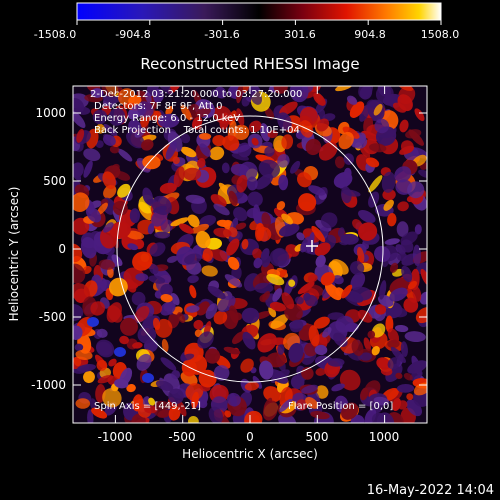 The height and width of the screenshot is (500, 500). What do you see at coordinates (250, 454) in the screenshot?
I see `x-axis-label: Heliocentric X (arcsec)` at bounding box center [250, 454].